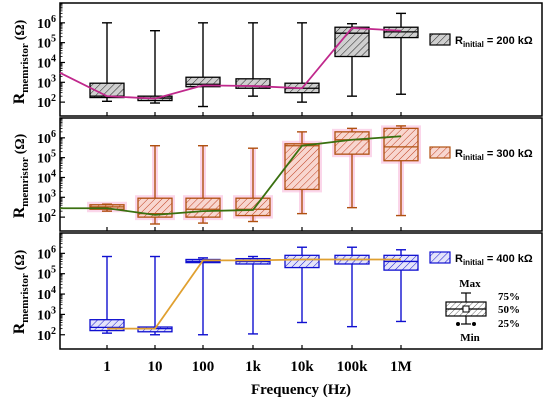 This screenshot has height=403, width=550. I want to click on box-key: Max Min 75% 50% 25%, so click(482, 311).